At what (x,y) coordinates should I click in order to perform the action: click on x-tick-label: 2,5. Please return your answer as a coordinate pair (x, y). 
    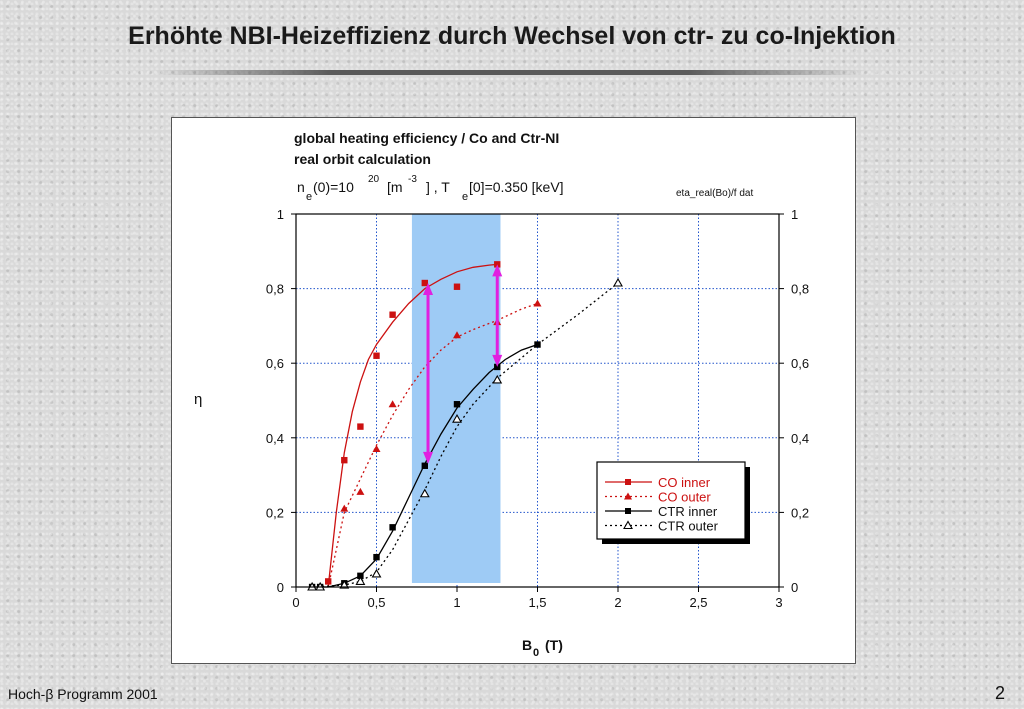
    Looking at the image, I should click on (698, 602).